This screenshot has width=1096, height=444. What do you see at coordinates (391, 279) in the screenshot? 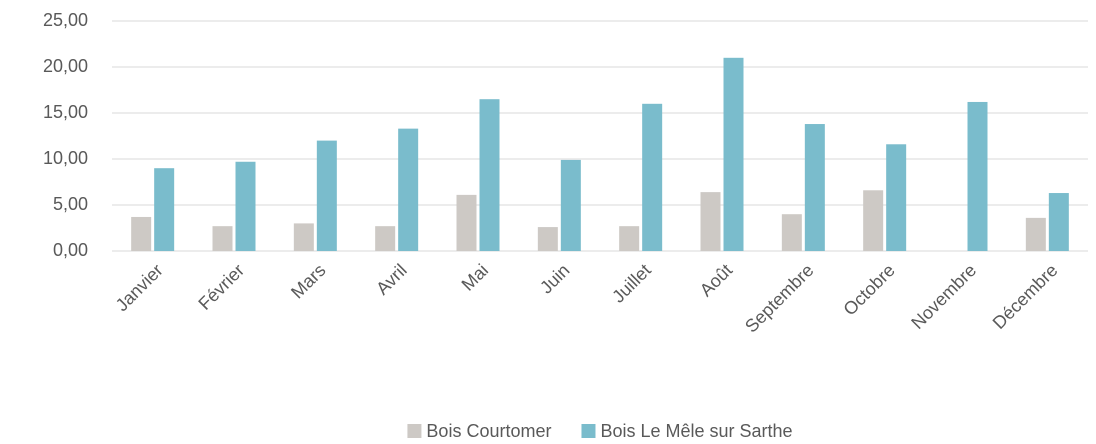
I see `x-tick-label: Avril` at bounding box center [391, 279].